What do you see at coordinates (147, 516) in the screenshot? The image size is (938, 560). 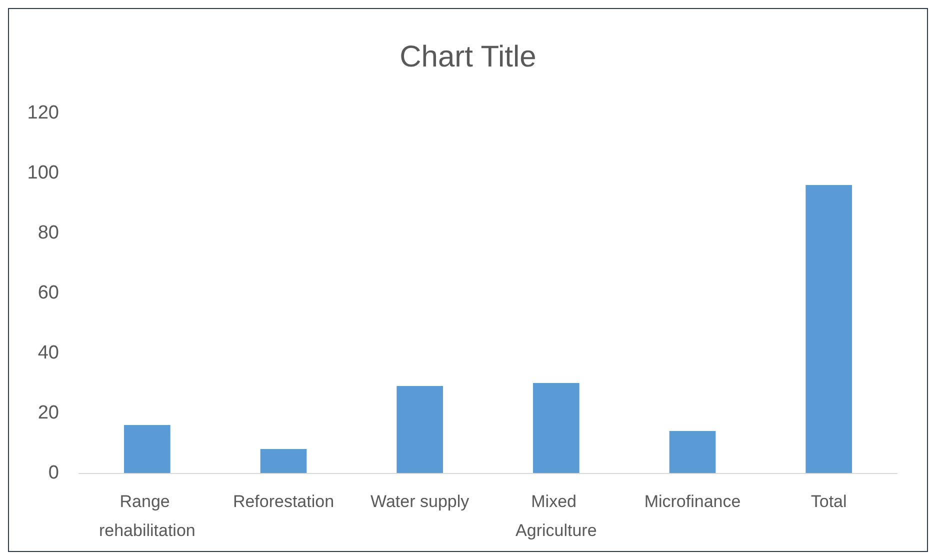 I see `x-tick-label: Range rehabilitation` at bounding box center [147, 516].